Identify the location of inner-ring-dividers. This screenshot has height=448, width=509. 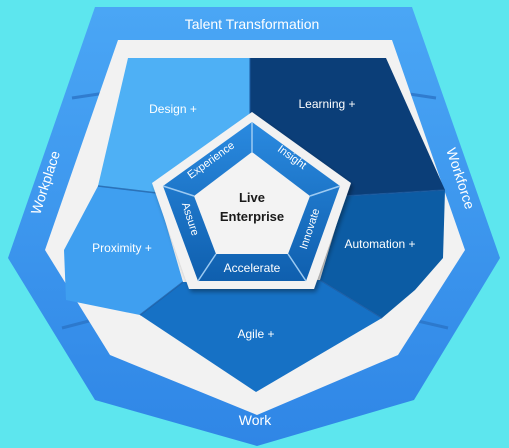
(251, 202).